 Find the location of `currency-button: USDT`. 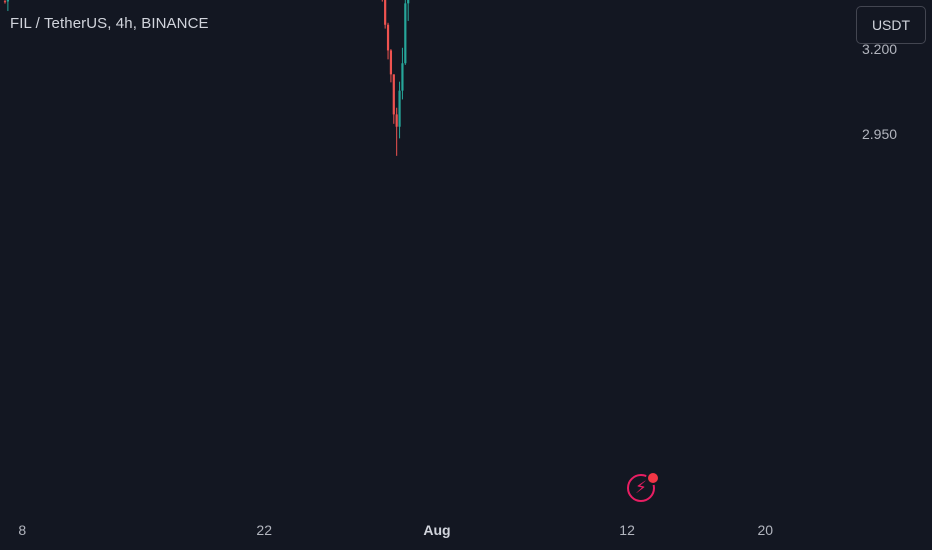

currency-button: USDT is located at coordinates (891, 25).